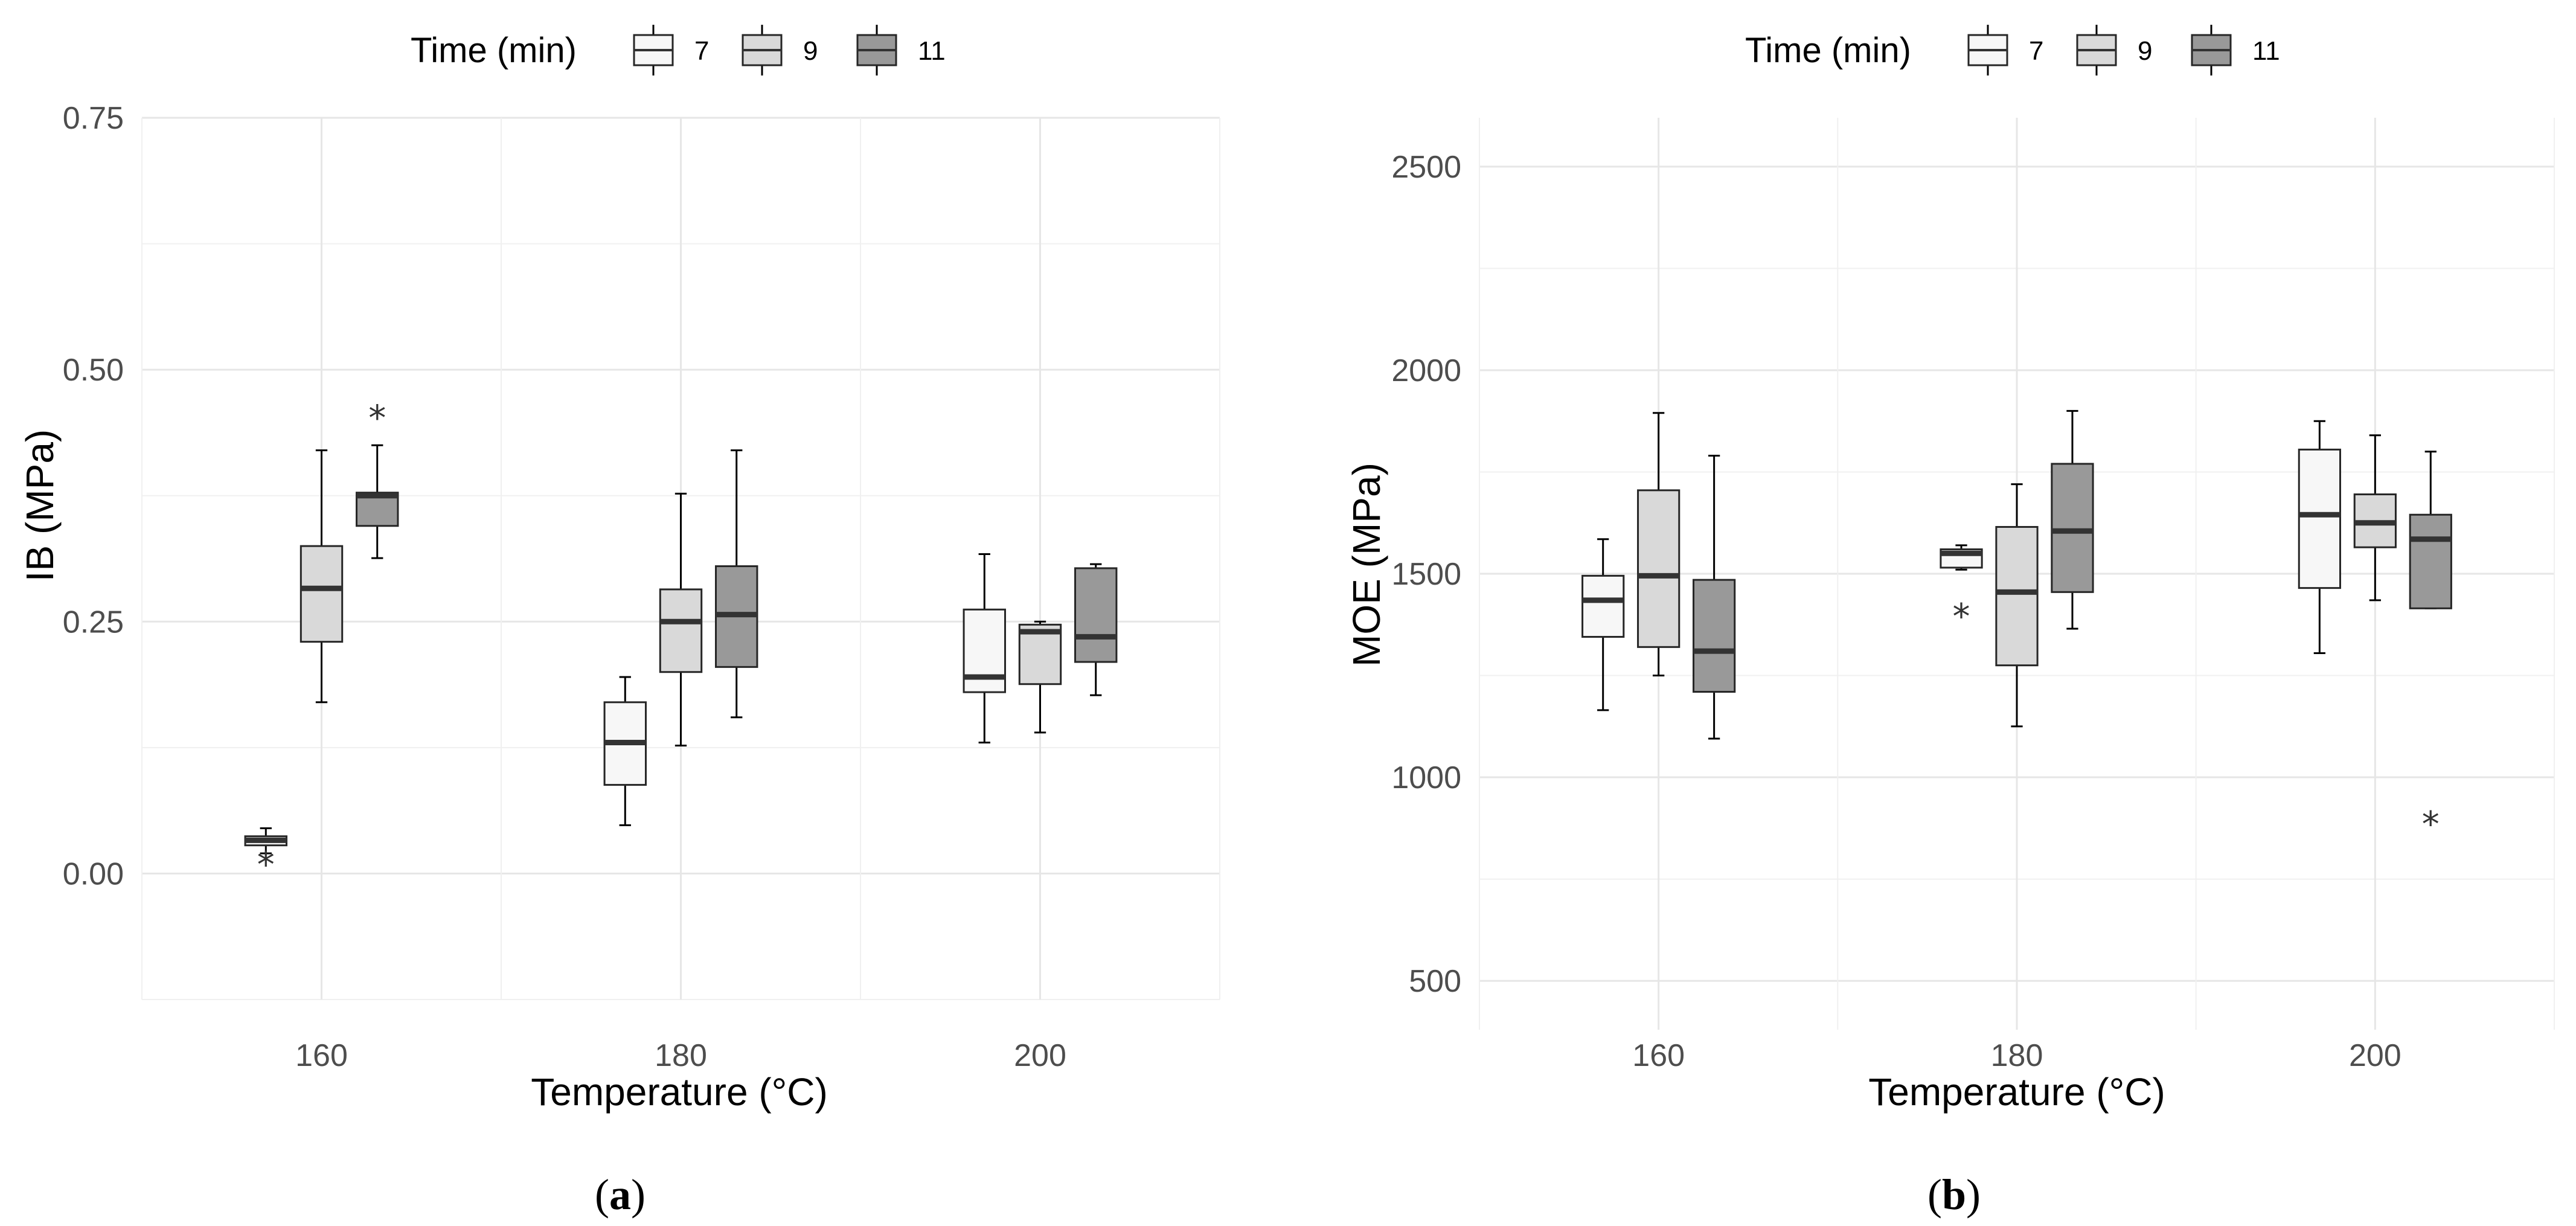  I want to click on panel-a-legend-title: Time (min), so click(494, 51).